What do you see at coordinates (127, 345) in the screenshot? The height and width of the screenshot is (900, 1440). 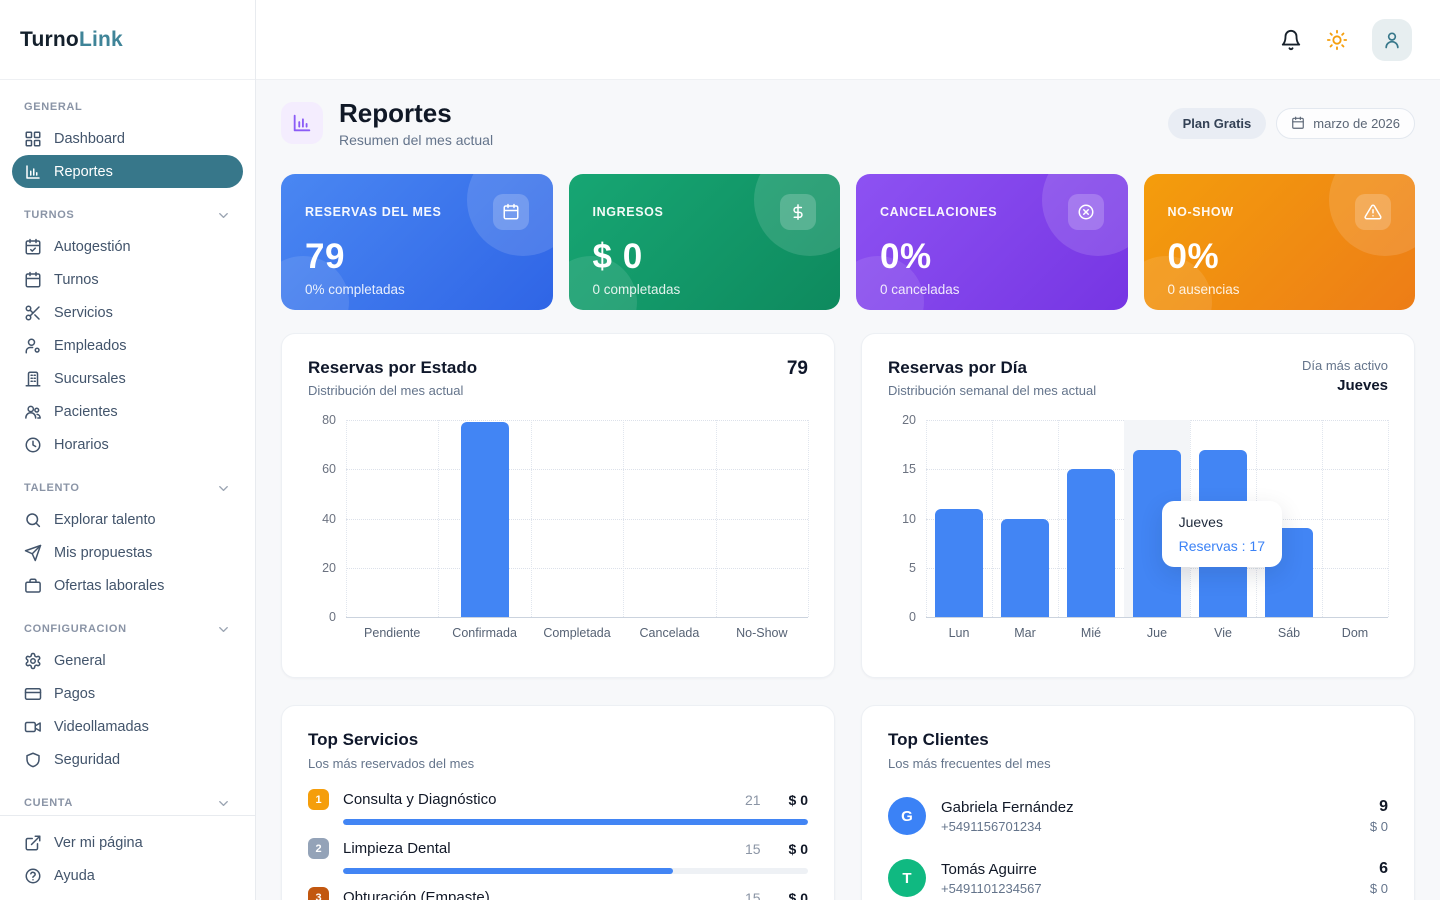 I see `sidebar-item-empleados: Empleados` at bounding box center [127, 345].